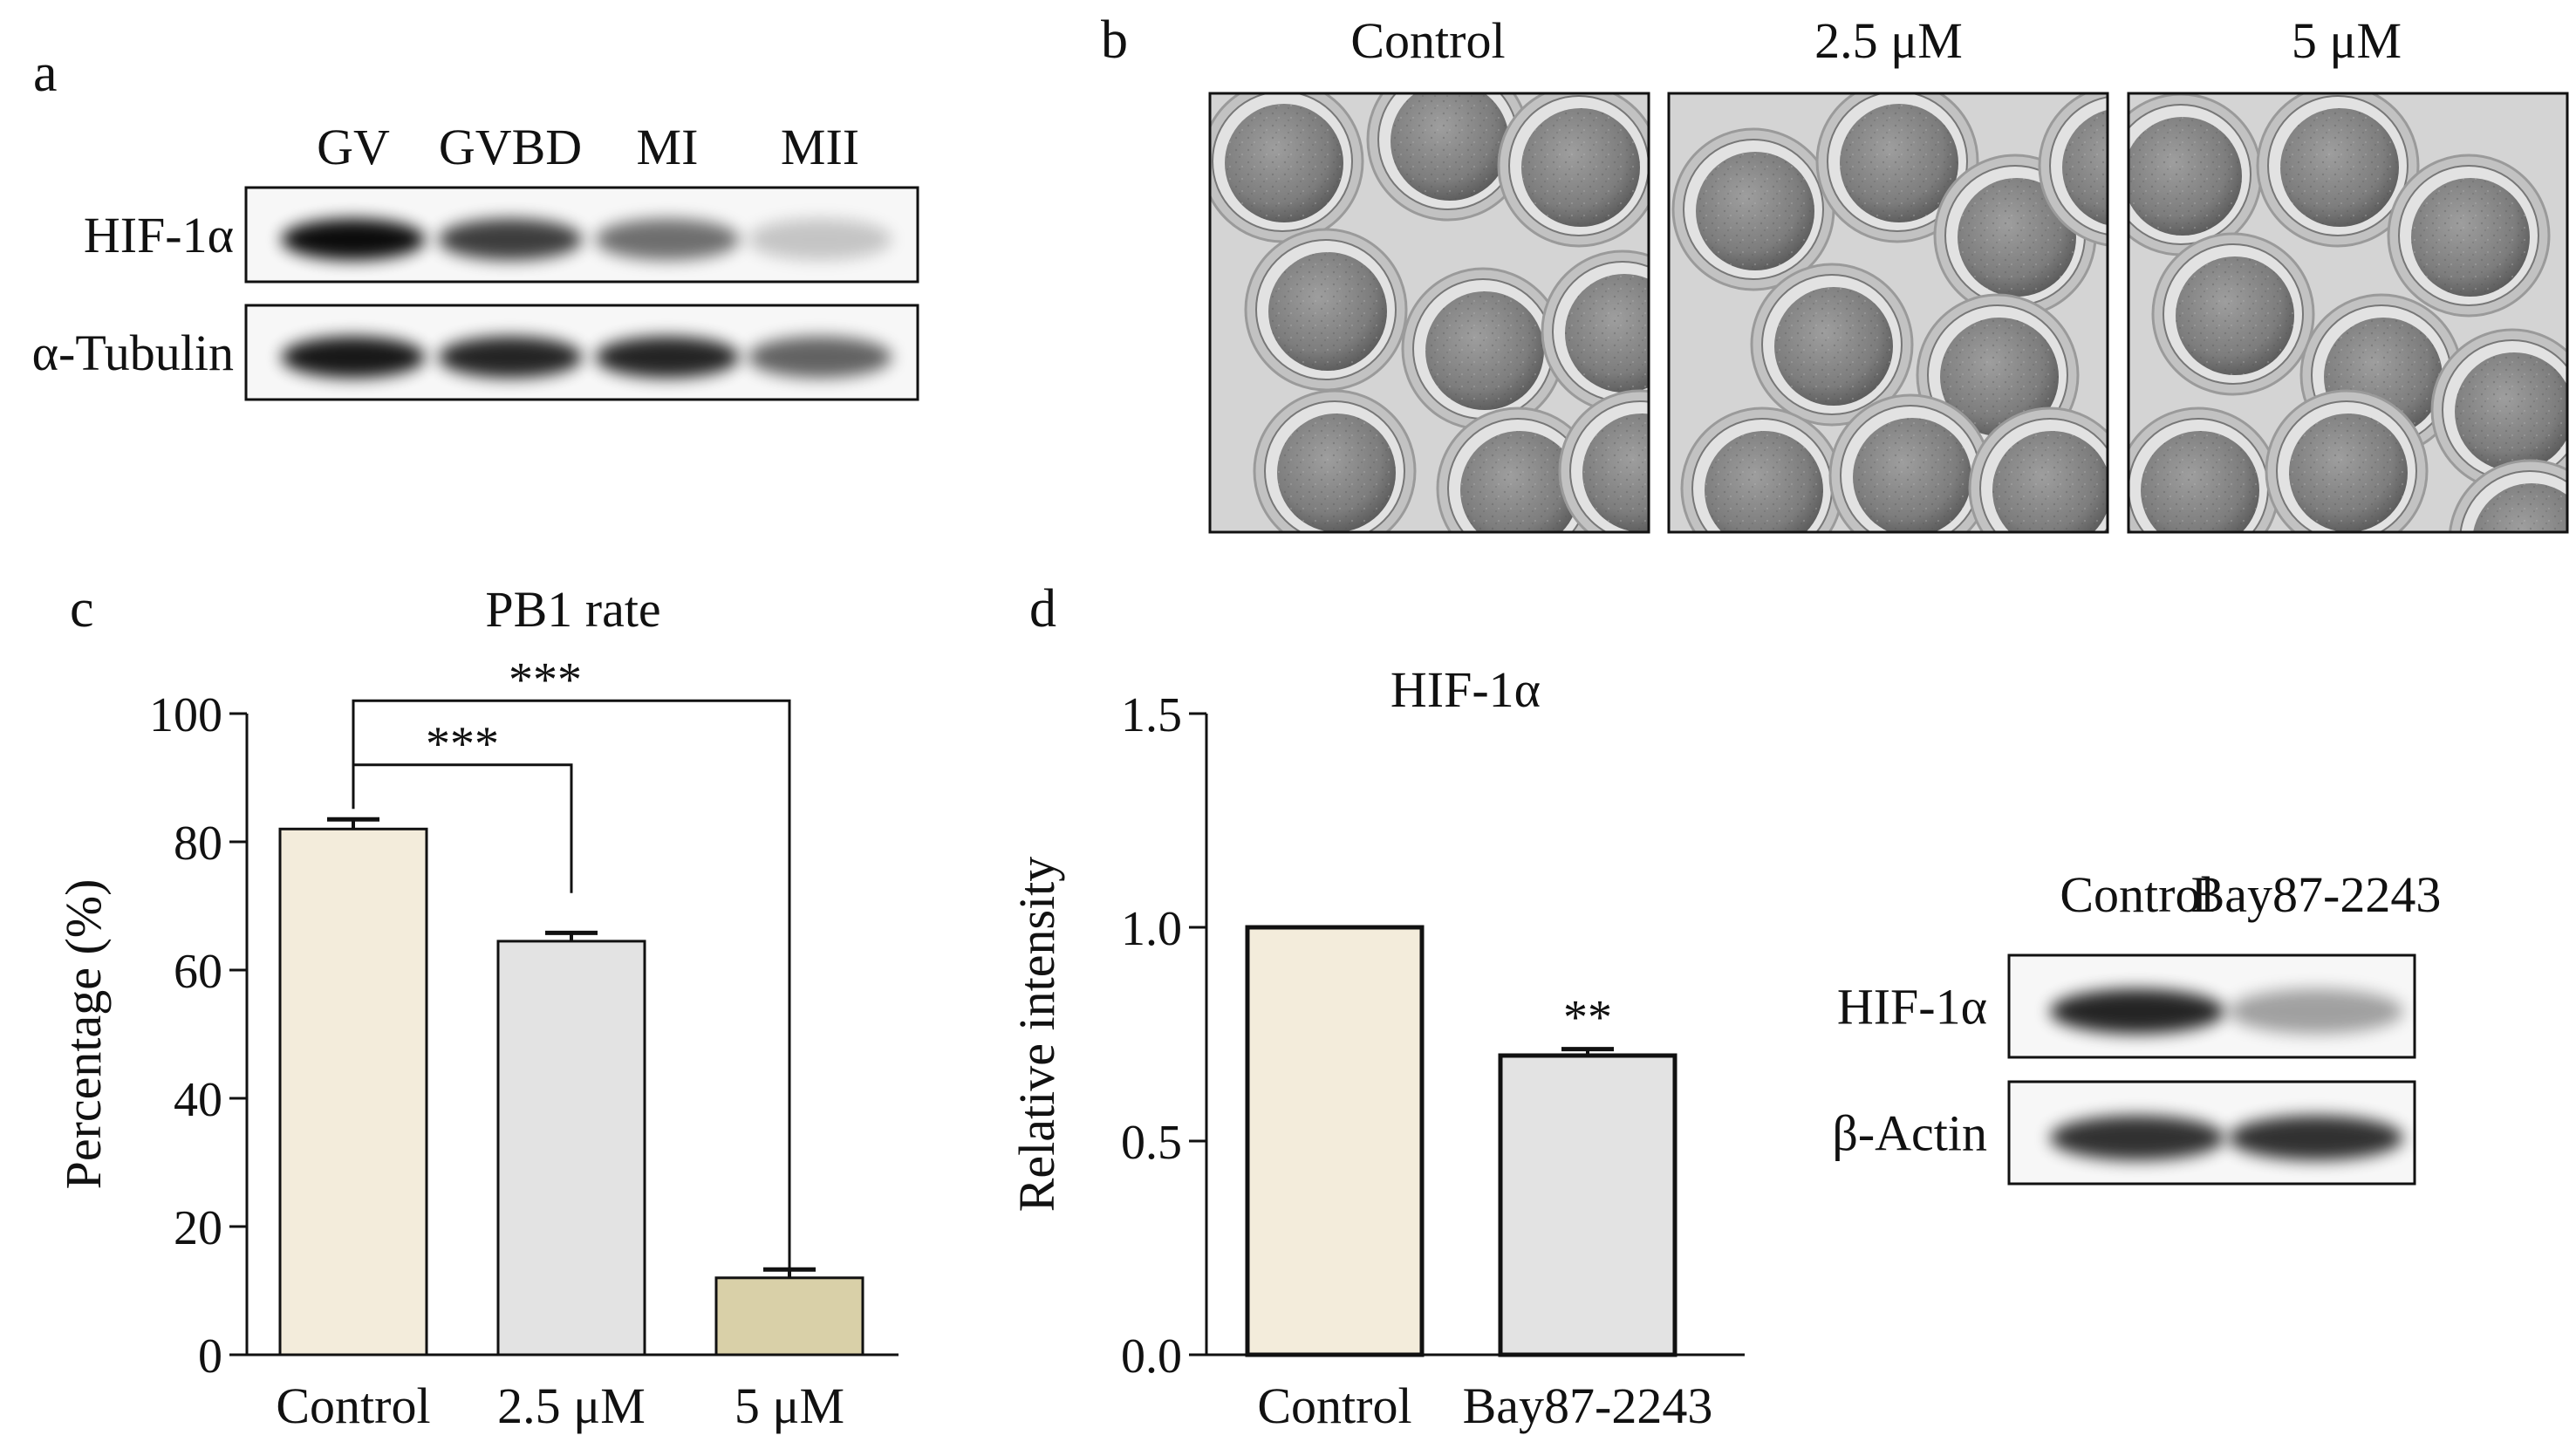 This screenshot has height=1442, width=2576. I want to click on panel-a-lane-label-2: MI, so click(668, 147).